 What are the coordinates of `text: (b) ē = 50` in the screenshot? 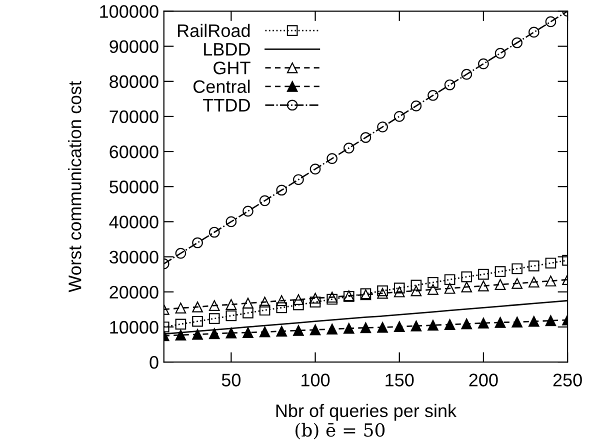 It's located at (340, 431).